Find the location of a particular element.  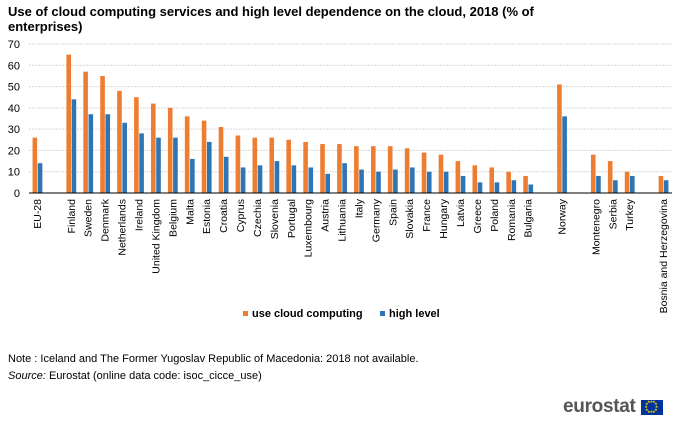

x-tick-label: Turkey is located at coordinates (630, 214).